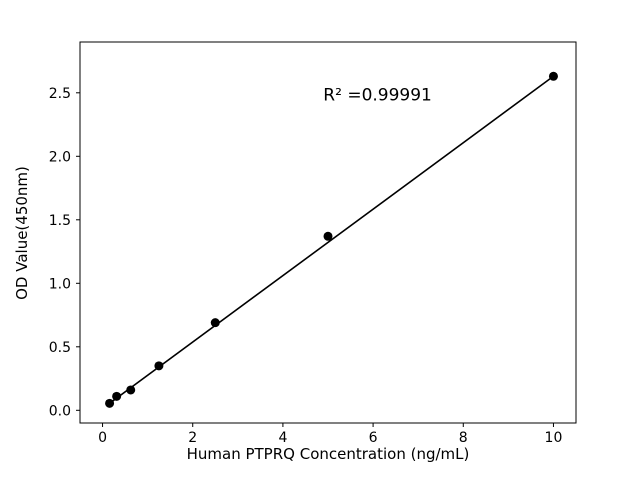 The width and height of the screenshot is (640, 480). Describe the element at coordinates (554, 438) in the screenshot. I see `x-tick-label: 10` at that location.